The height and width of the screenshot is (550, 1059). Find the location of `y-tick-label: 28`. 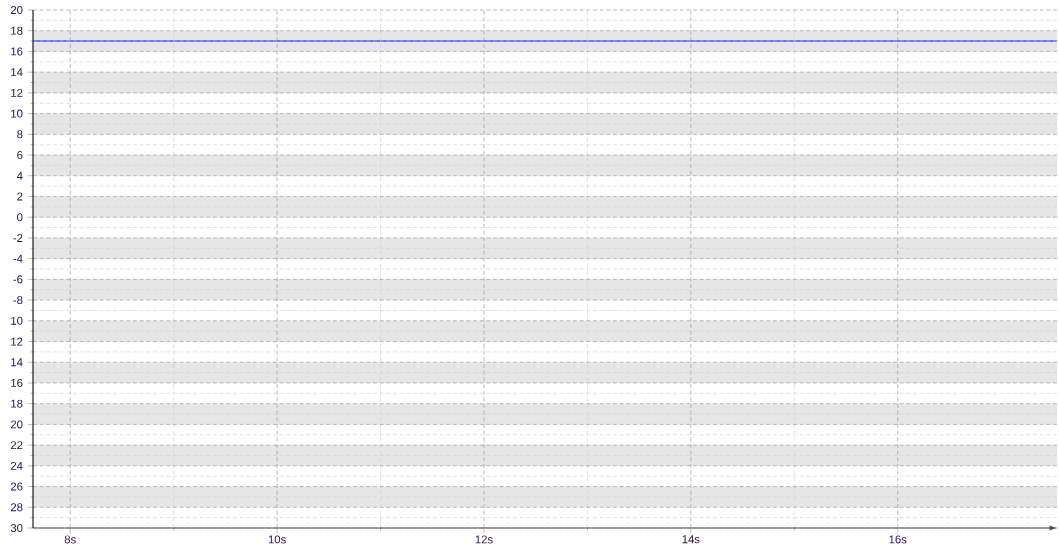

y-tick-label: 28 is located at coordinates (16, 507).